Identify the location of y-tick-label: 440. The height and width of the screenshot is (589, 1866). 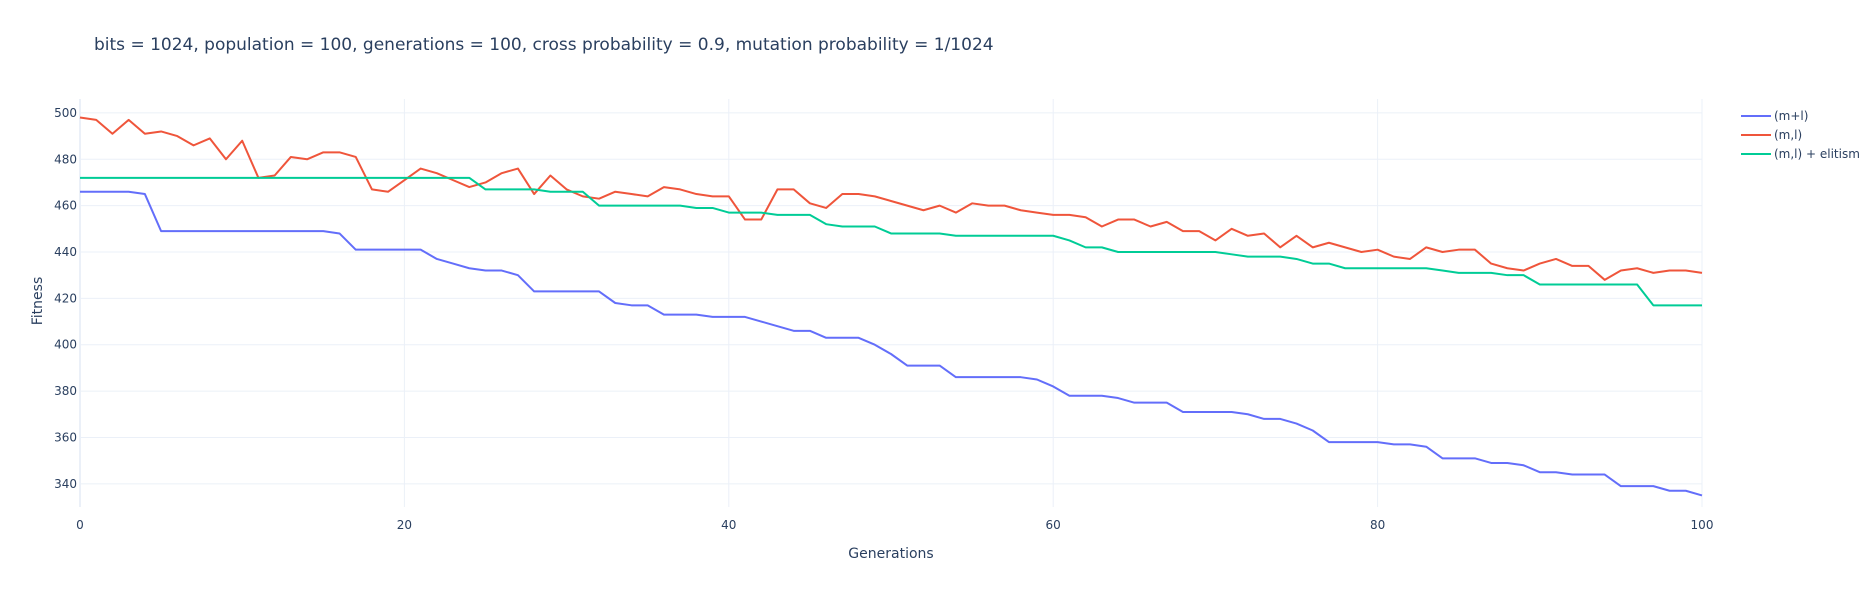
(65, 252).